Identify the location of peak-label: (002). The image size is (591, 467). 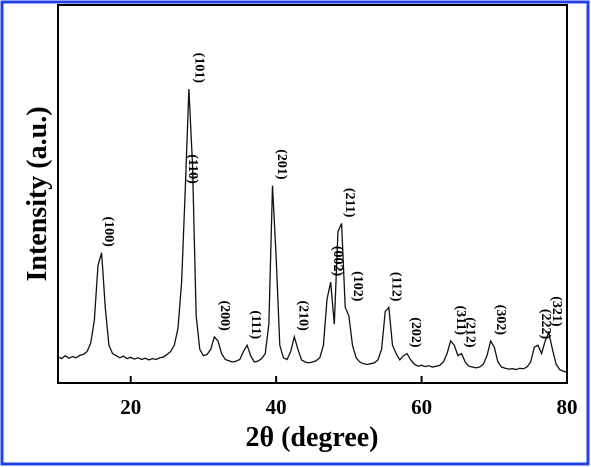
(337, 261).